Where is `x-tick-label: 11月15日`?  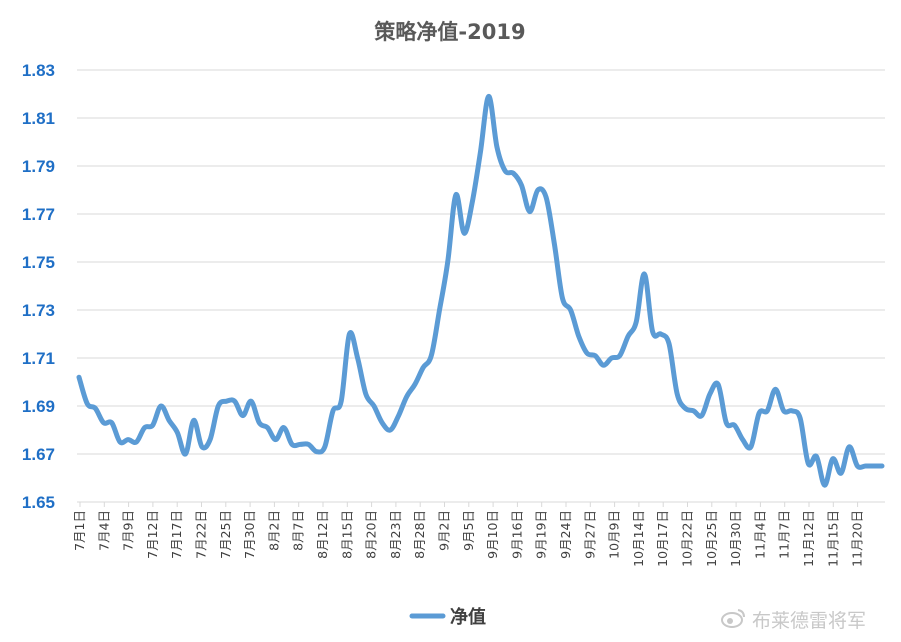 x-tick-label: 11月15日 is located at coordinates (832, 538).